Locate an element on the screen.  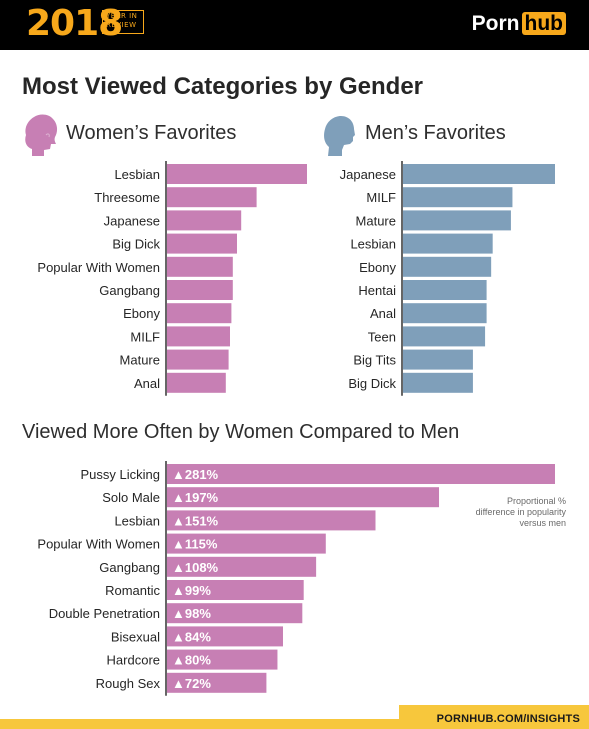
men-category-label: Teen is located at coordinates (382, 336).